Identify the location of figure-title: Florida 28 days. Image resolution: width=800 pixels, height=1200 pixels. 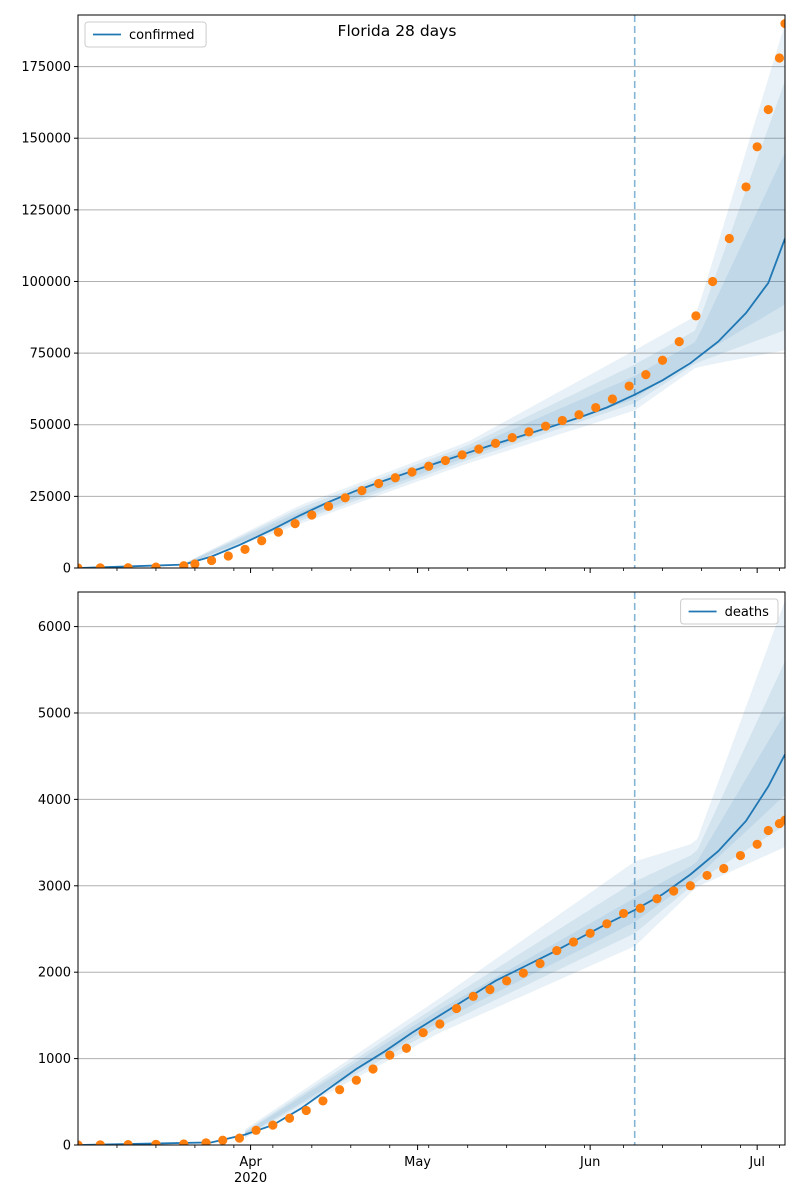
(397, 31).